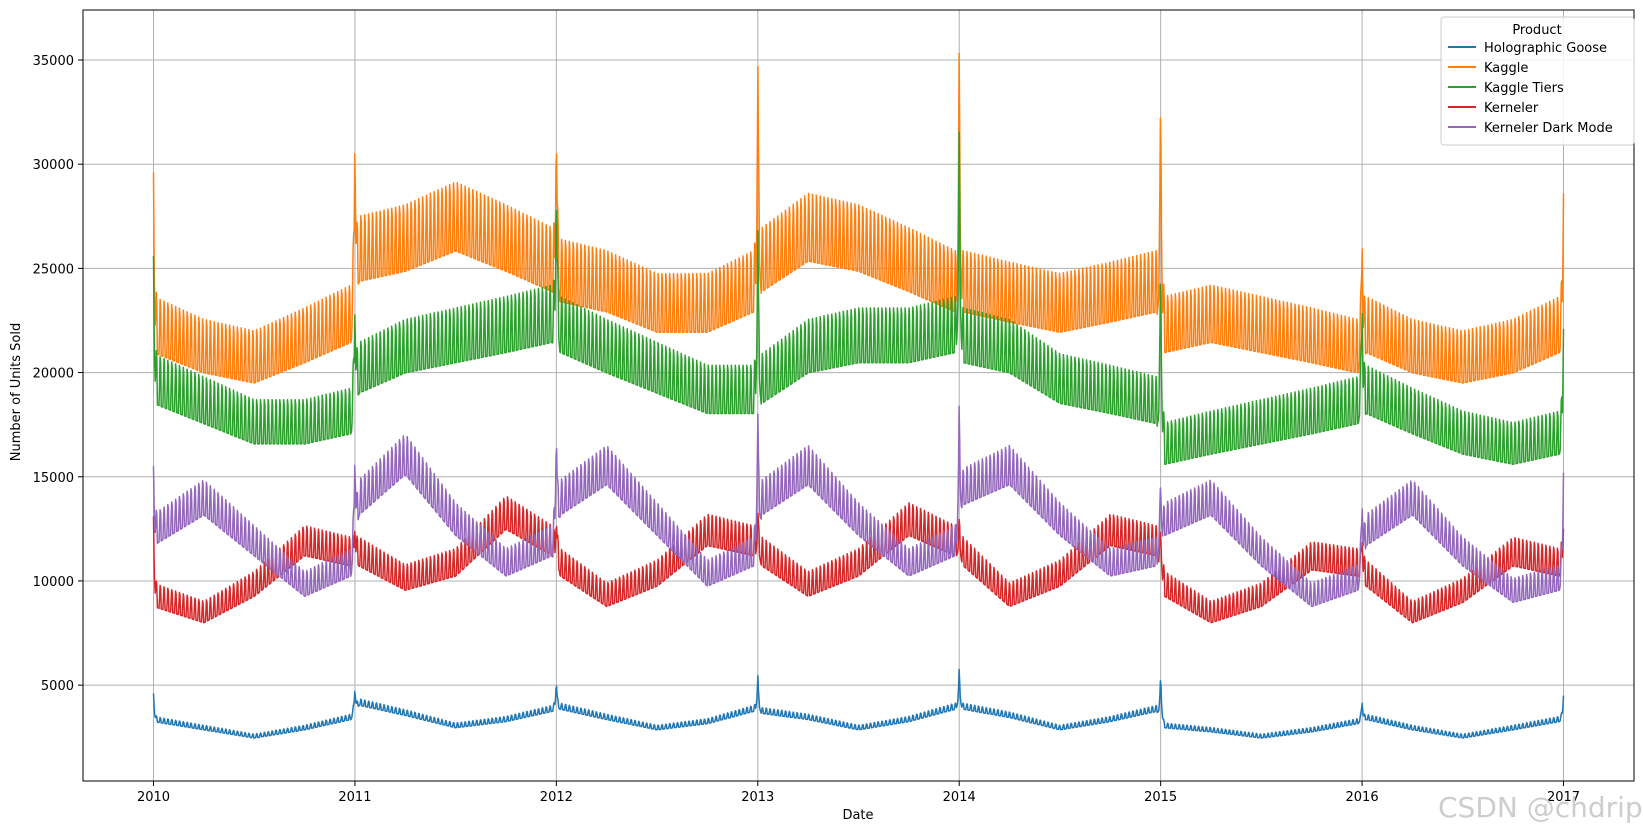 This screenshot has width=1643, height=833. Describe the element at coordinates (858, 793) in the screenshot. I see `x-axis-ticks: 2010 2011 2012 2013 2014 2015 2016 2017` at that location.